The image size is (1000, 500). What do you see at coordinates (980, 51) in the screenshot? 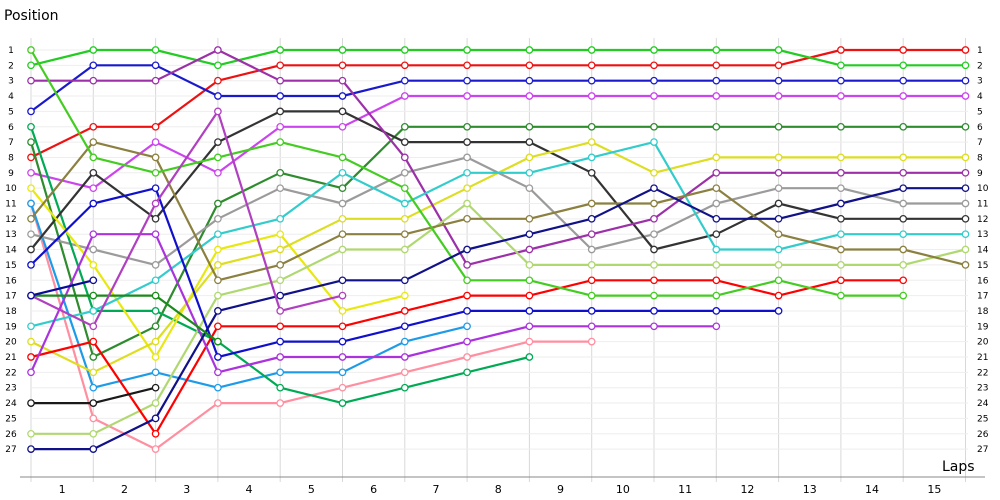
I see `y-tick-label-right: 1` at bounding box center [980, 51].